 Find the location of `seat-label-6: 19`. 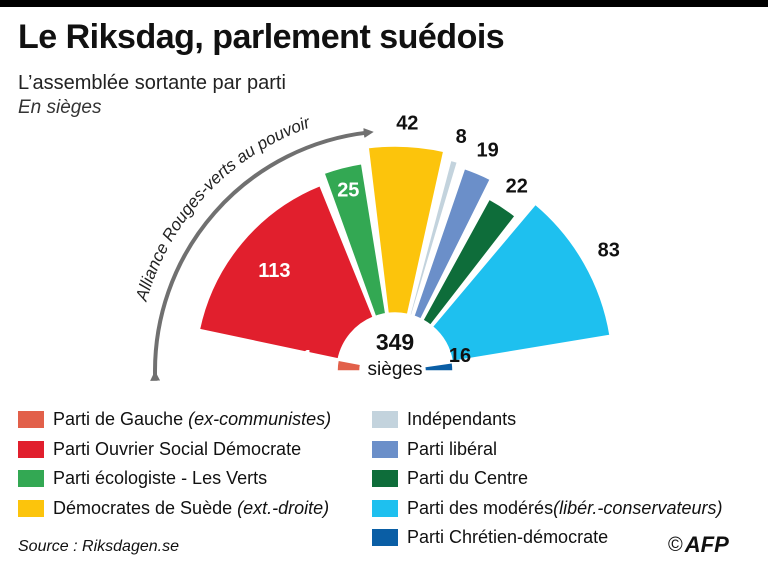

seat-label-6: 19 is located at coordinates (487, 151).